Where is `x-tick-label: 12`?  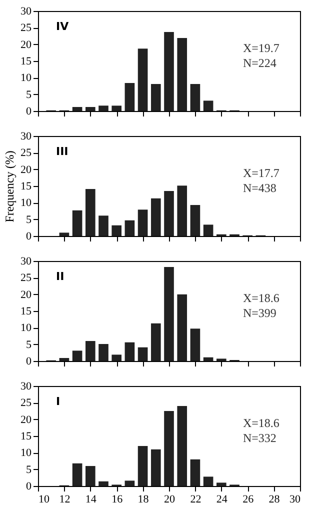 x-tick-label: 12 is located at coordinates (64, 500).